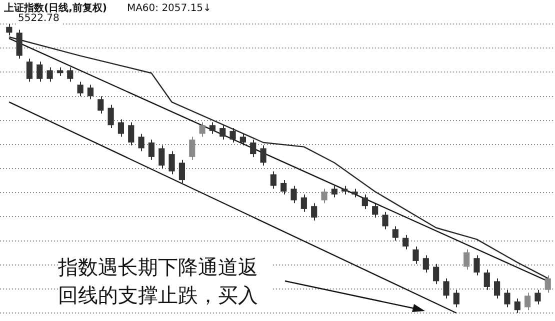  Describe the element at coordinates (169, 8) in the screenshot. I see `chart-subtitle: MA60: 2057.15↓` at that location.